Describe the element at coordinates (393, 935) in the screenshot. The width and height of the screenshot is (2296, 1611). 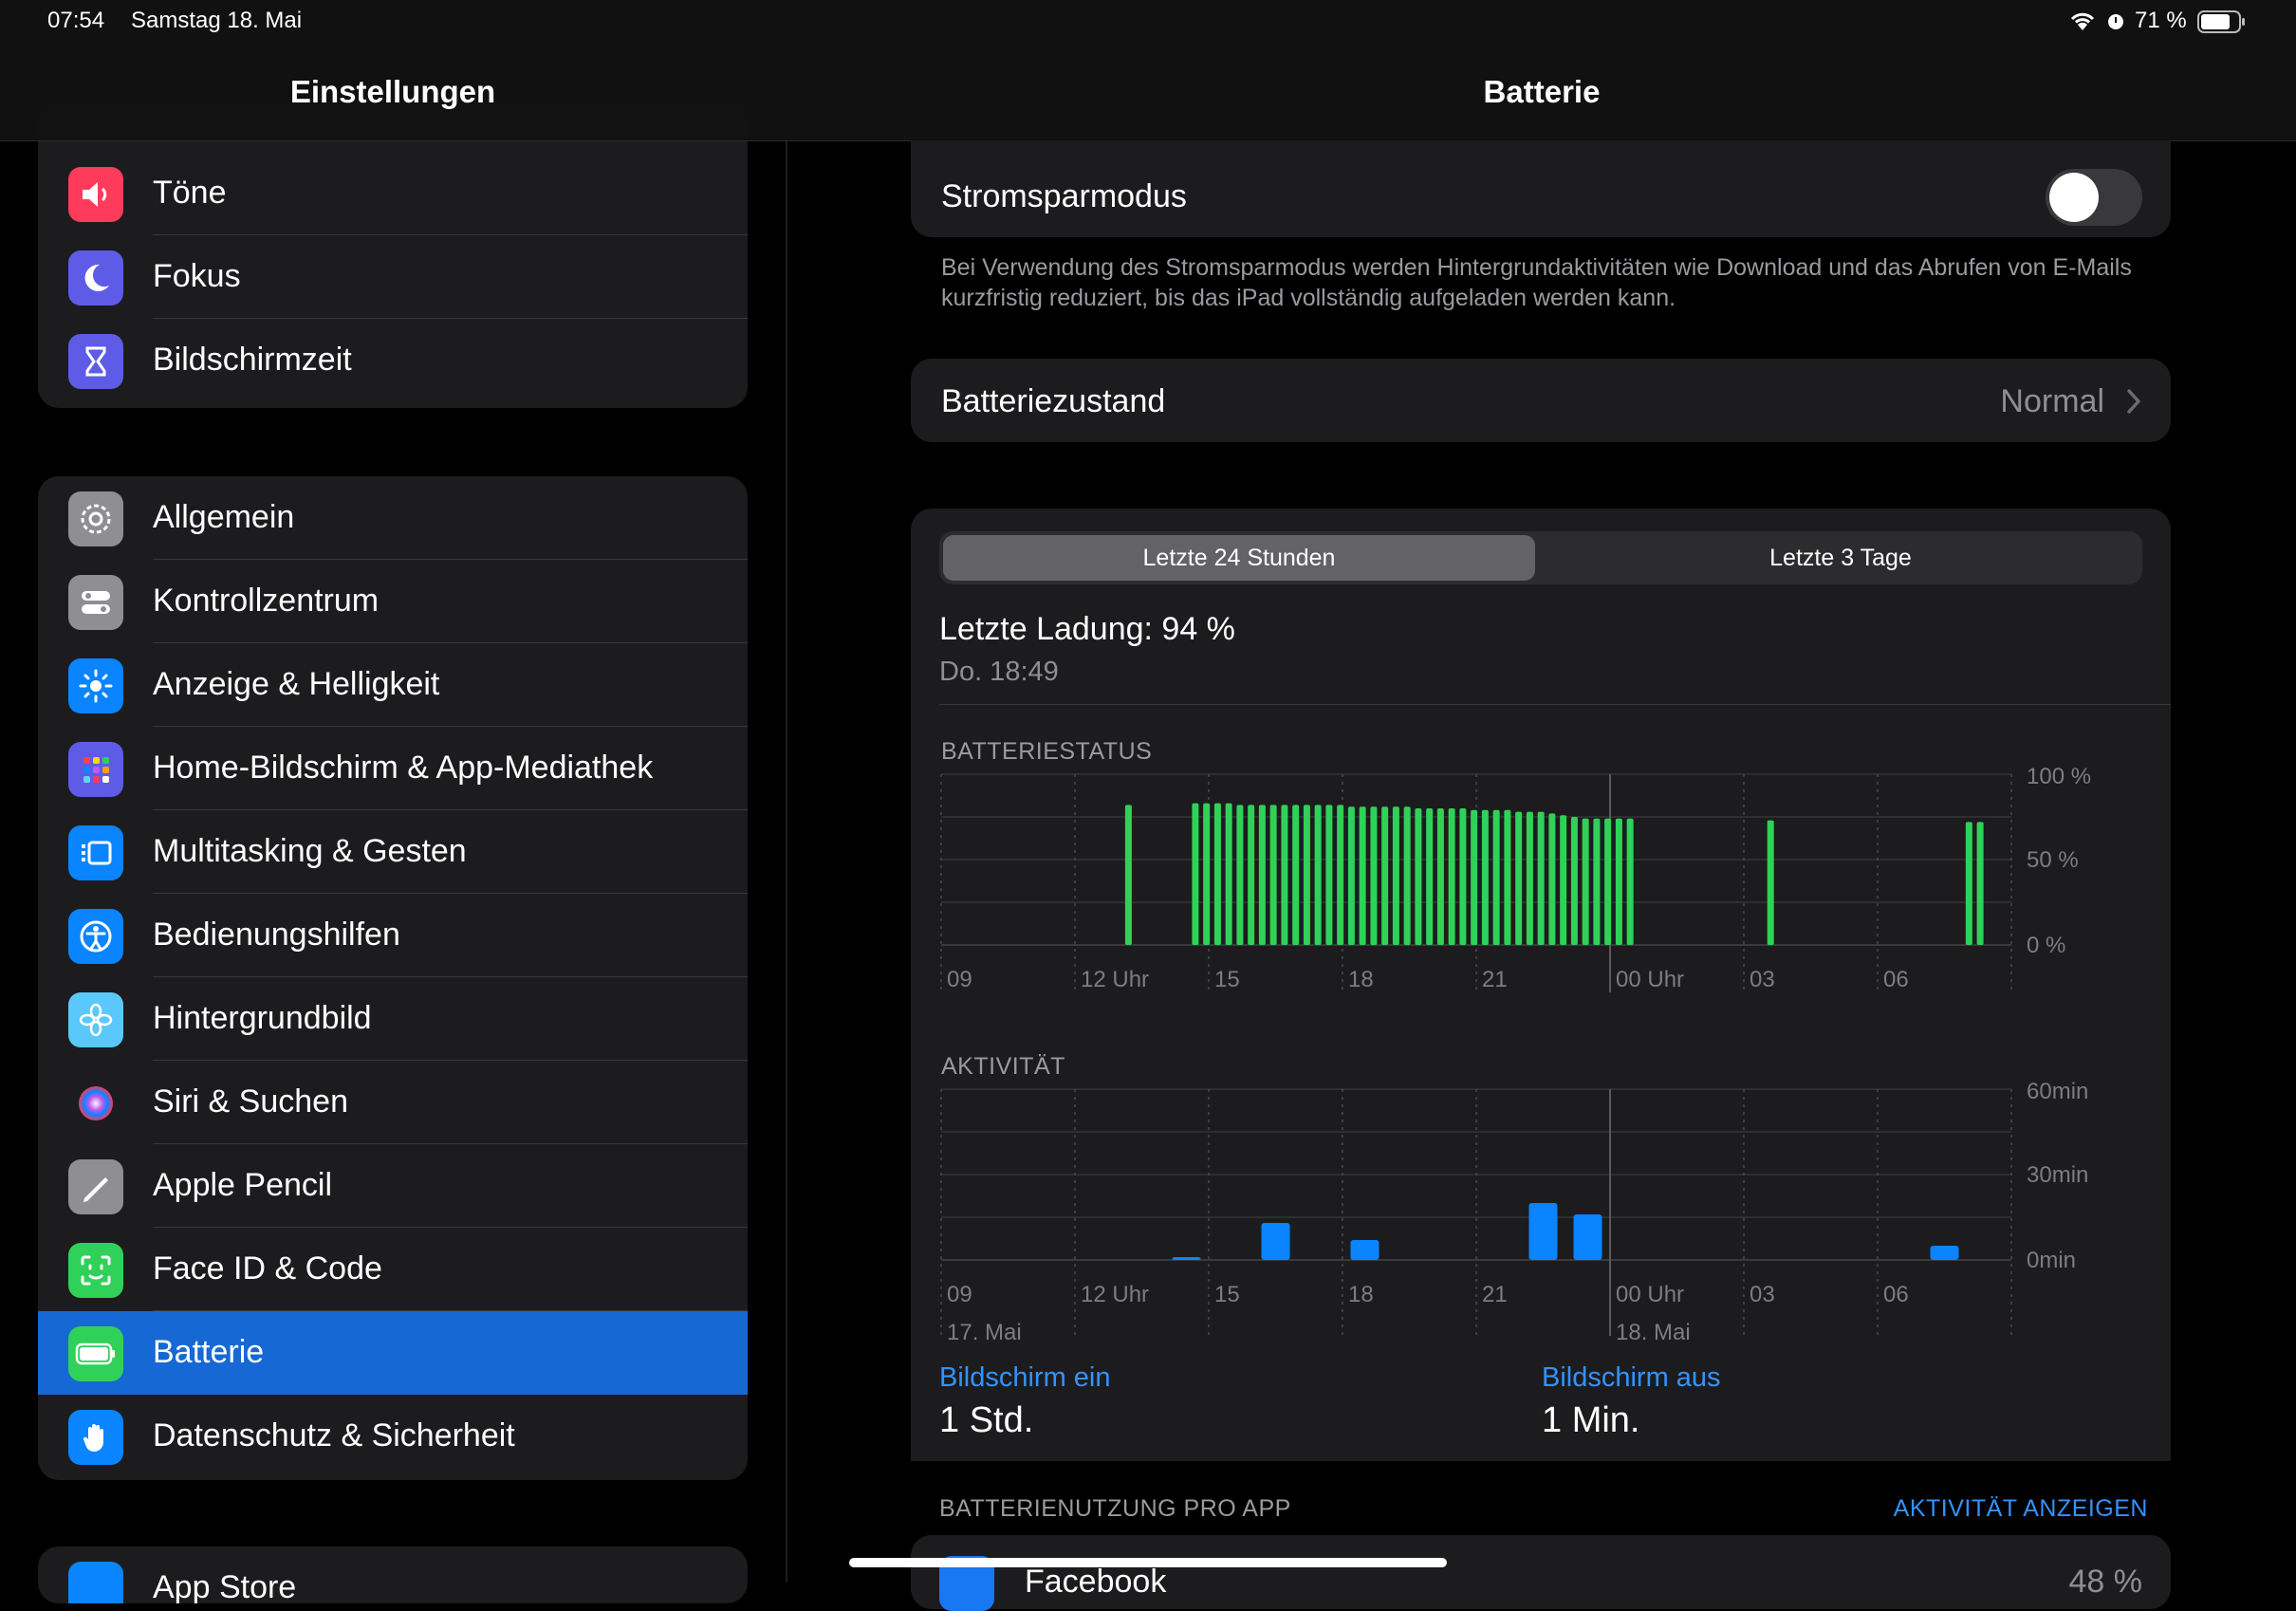
I see `sidebar-item-bedienungshilfen: Bedienungshilfen` at that location.